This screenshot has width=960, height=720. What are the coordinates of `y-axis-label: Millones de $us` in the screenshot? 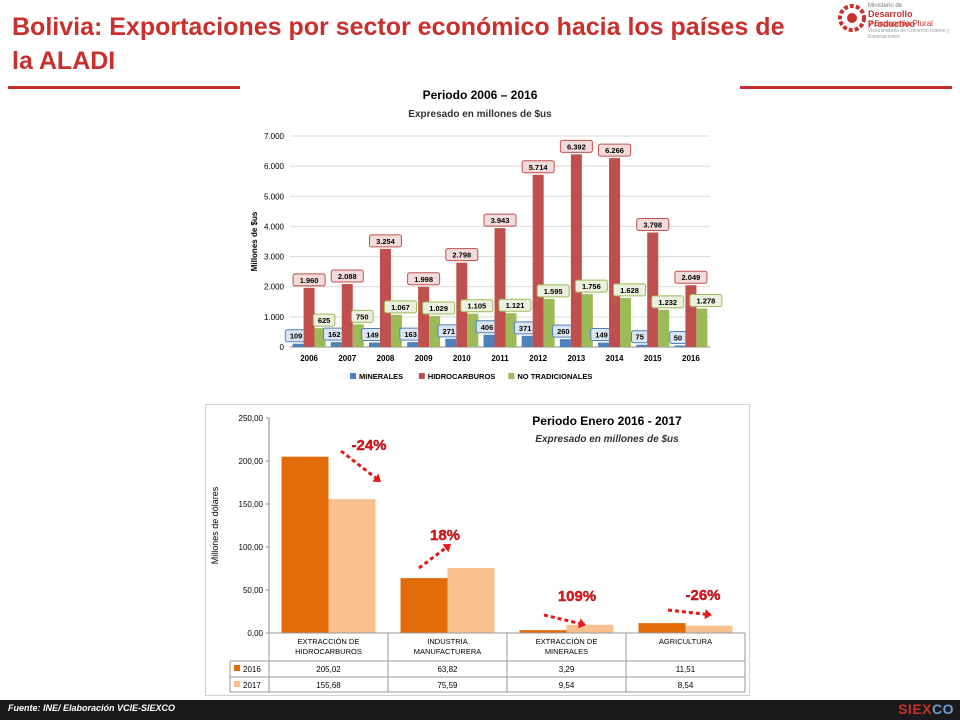 It's located at (254, 241).